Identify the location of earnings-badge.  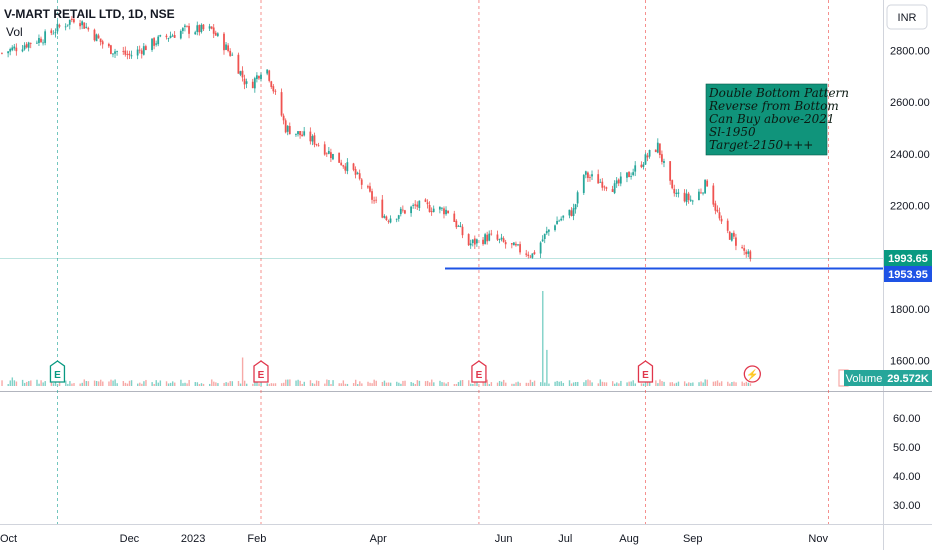
(645, 371).